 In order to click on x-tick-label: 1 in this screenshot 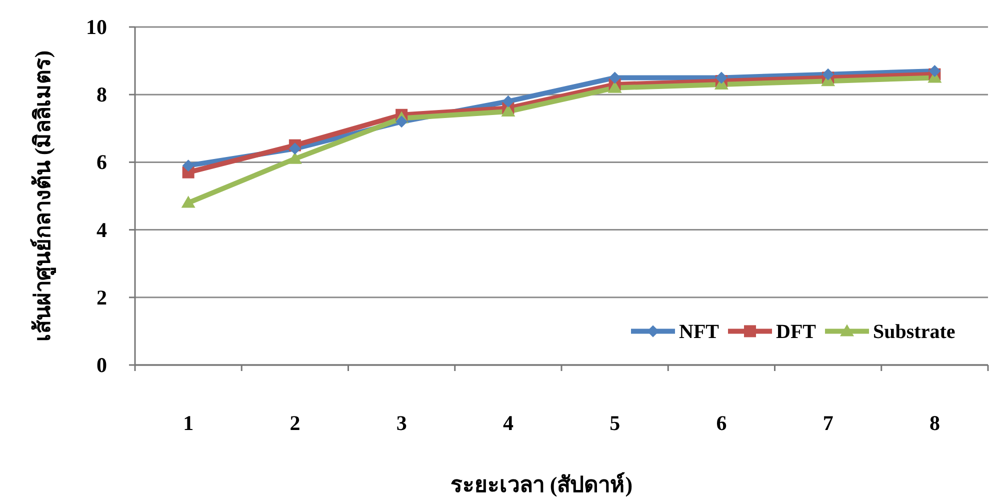, I will do `click(188, 423)`.